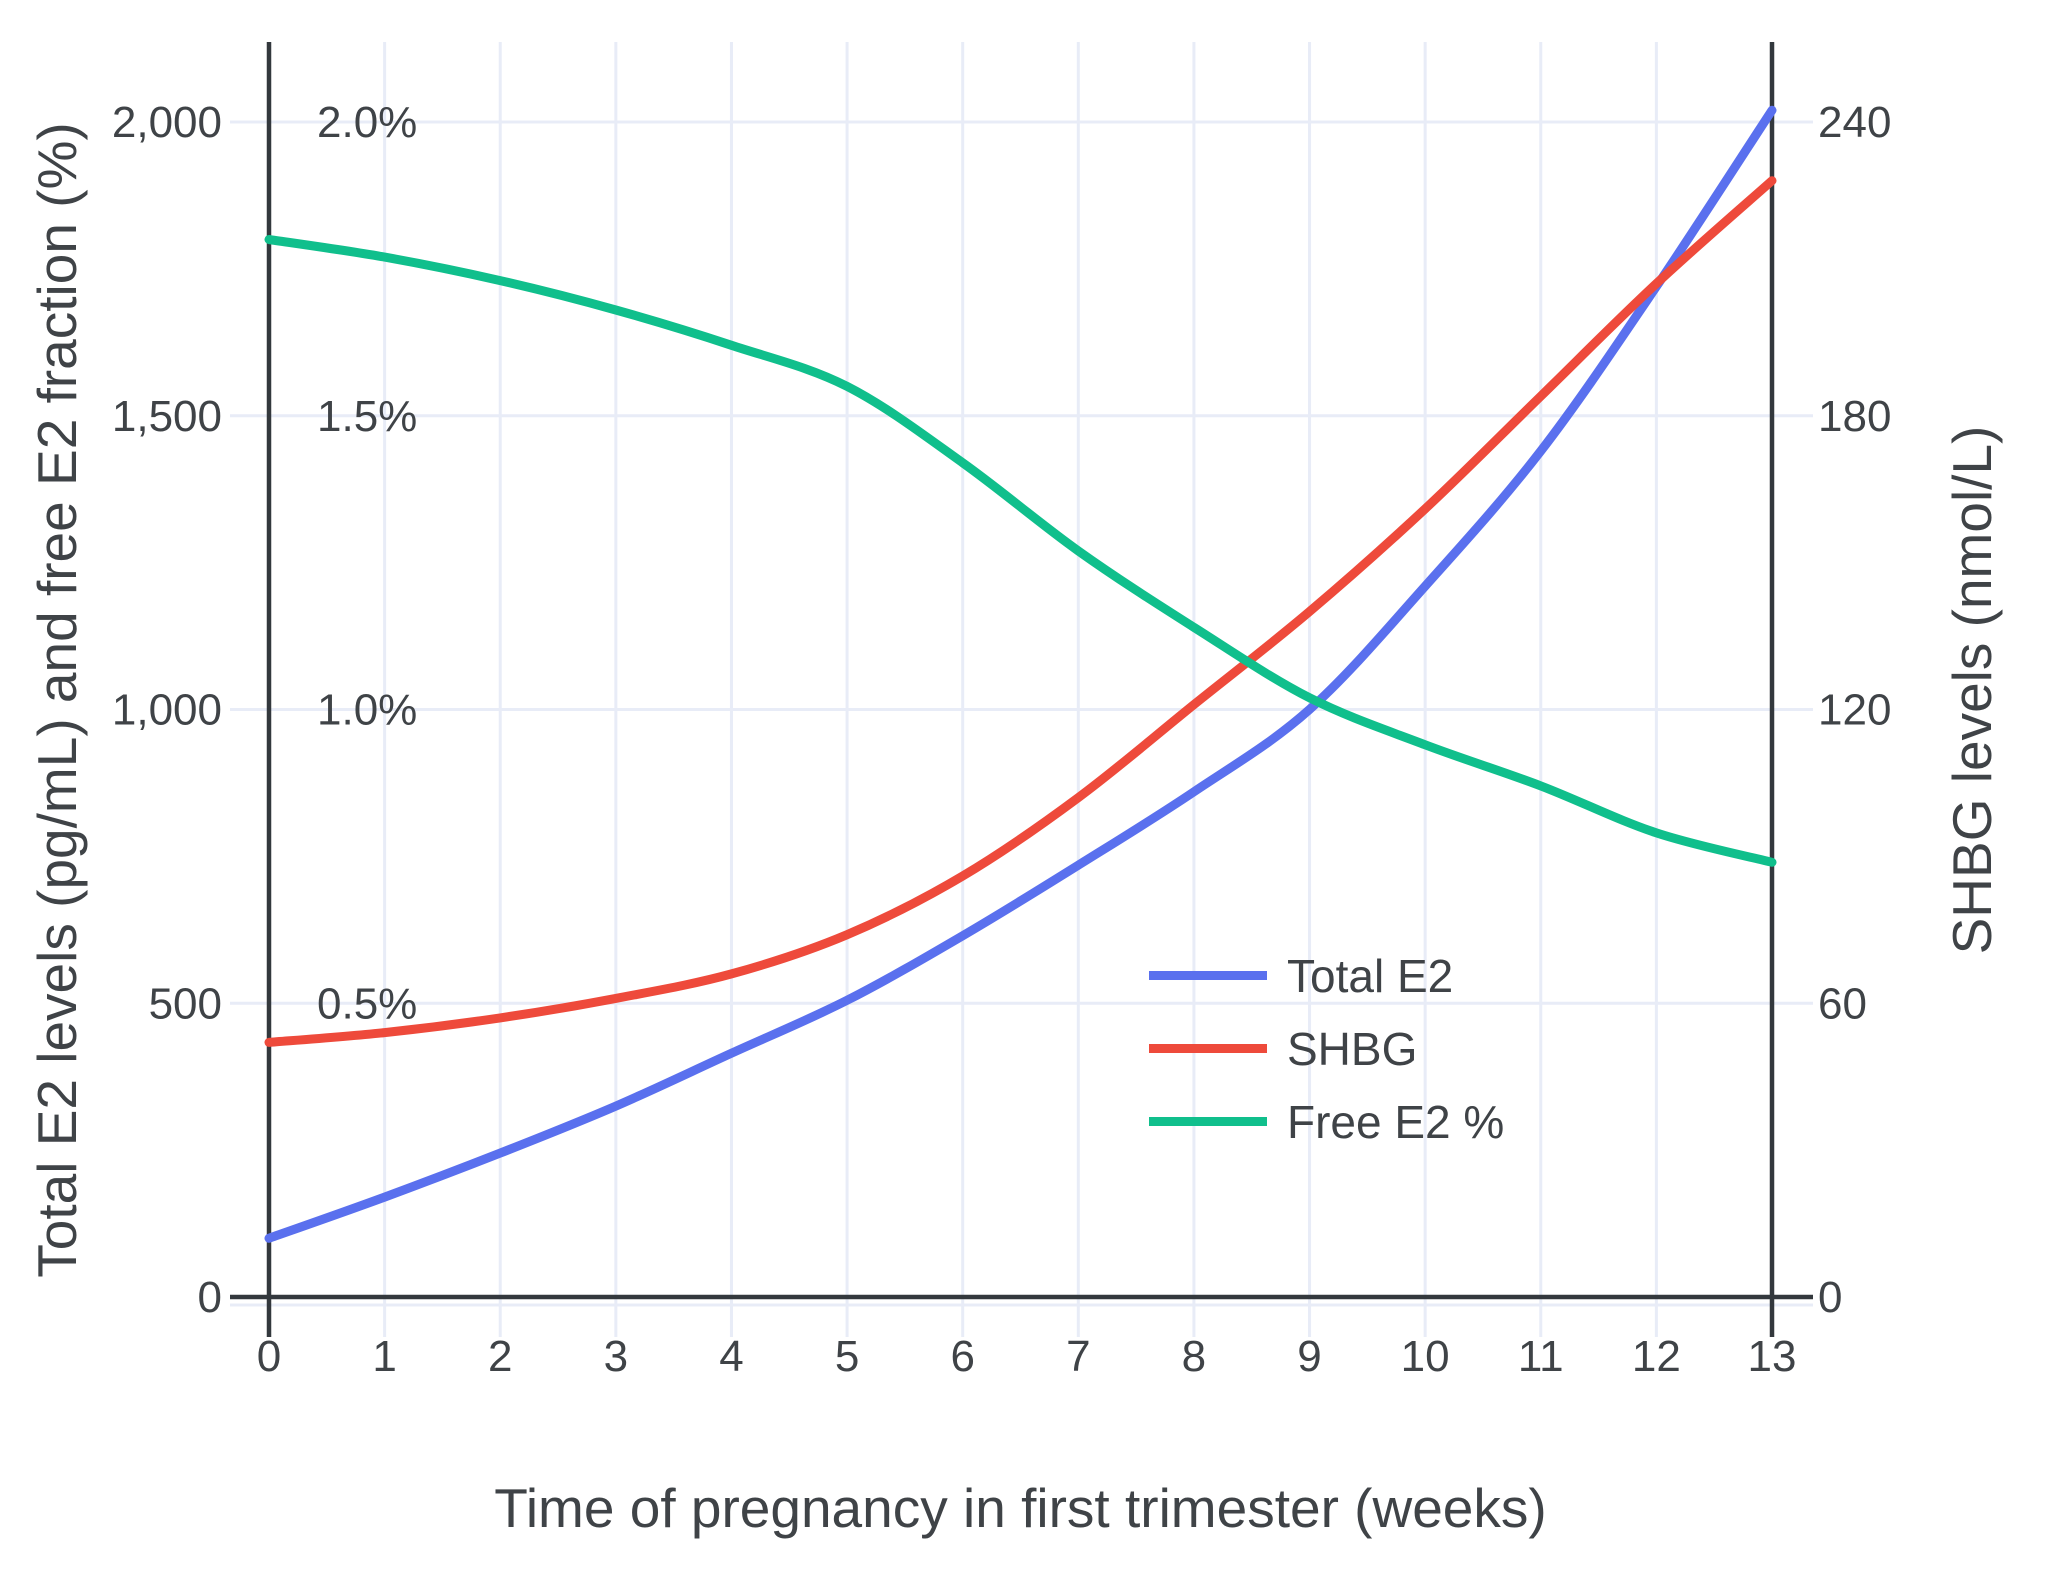  What do you see at coordinates (1208, 1048) in the screenshot?
I see `legend-line-shbg-icon` at bounding box center [1208, 1048].